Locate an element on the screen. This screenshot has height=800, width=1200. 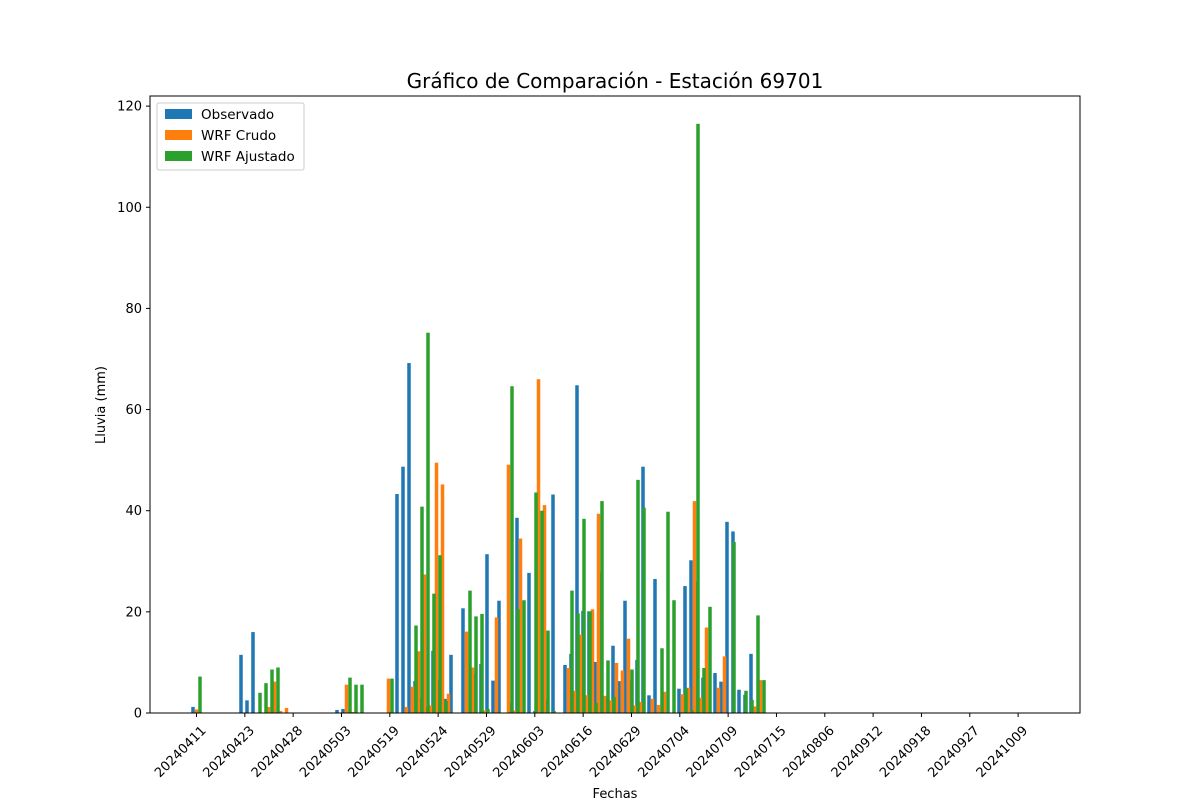
x-tick-label: 20240715 is located at coordinates (760, 751).